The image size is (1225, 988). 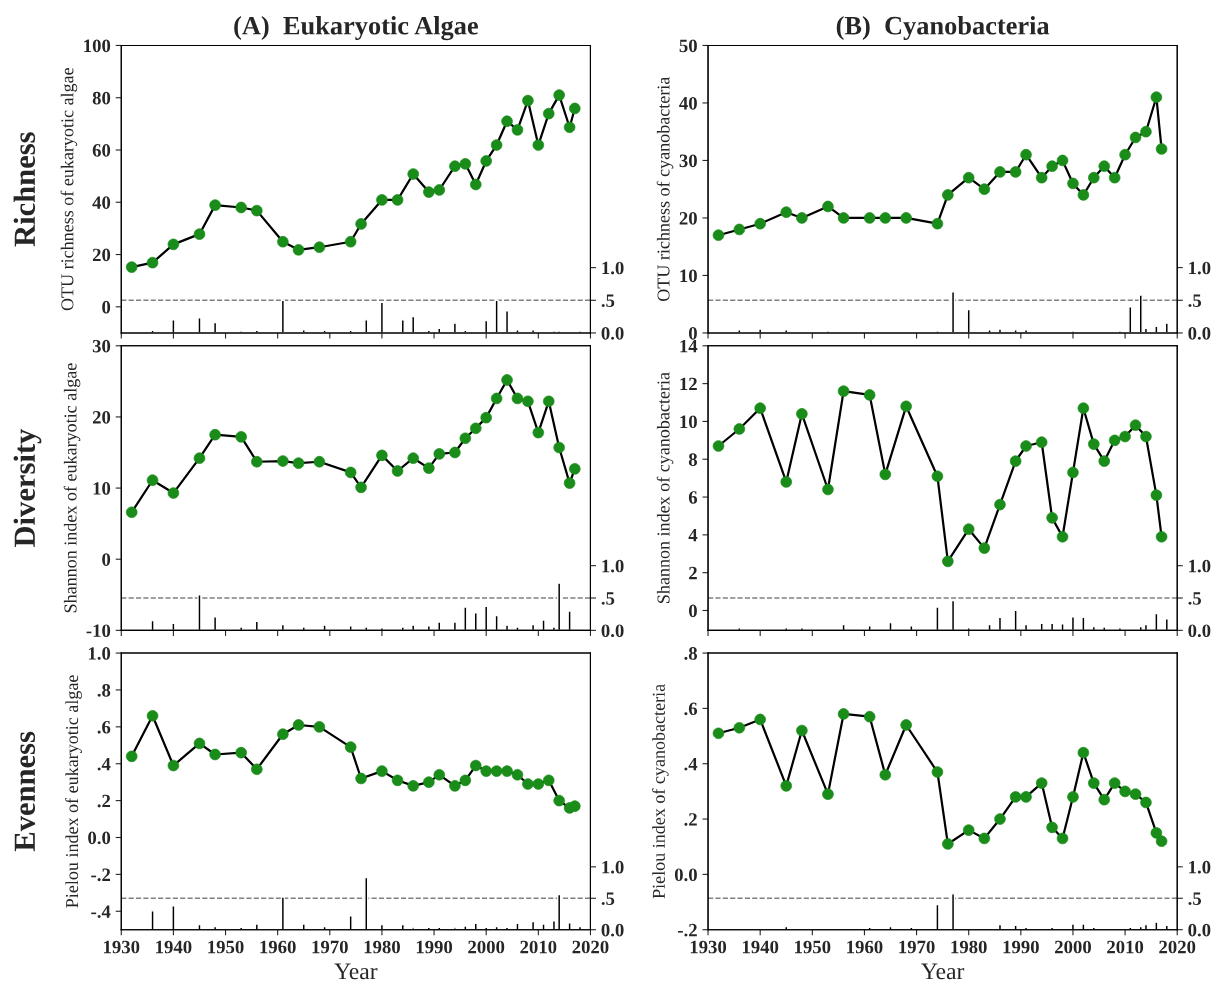 What do you see at coordinates (665, 487) in the screenshot?
I see `y-axis-title: Shannon index of cyanobacteria` at bounding box center [665, 487].